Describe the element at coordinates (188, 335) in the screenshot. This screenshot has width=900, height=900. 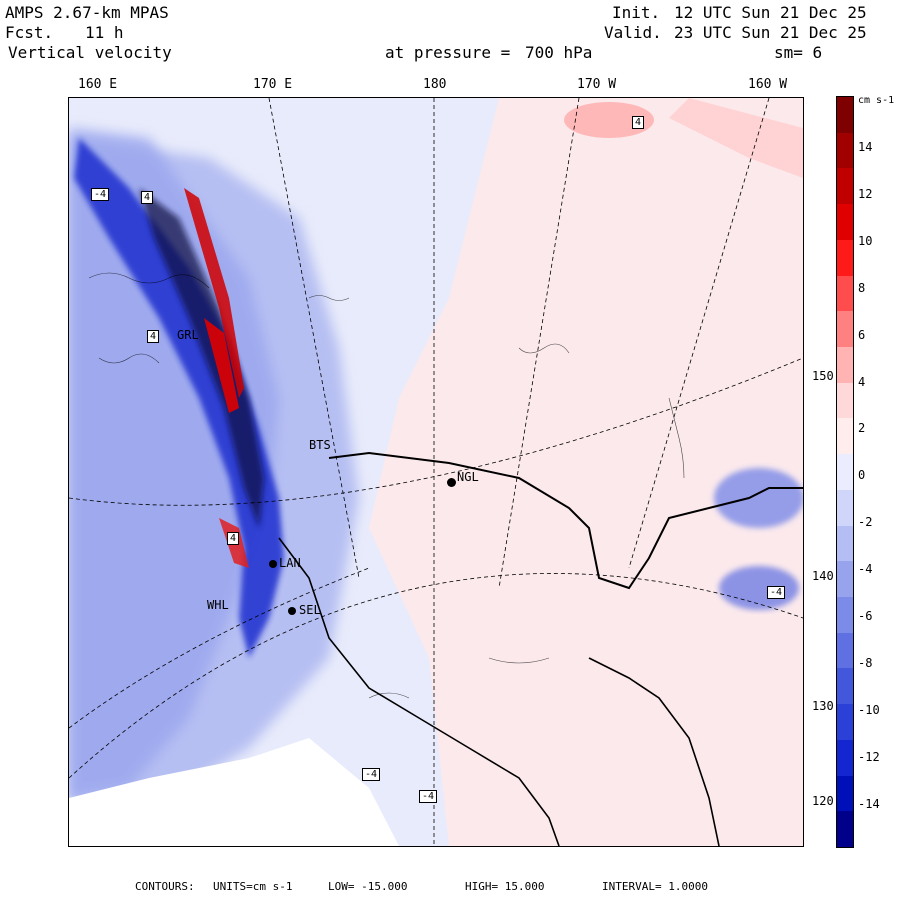
I see `station-grl-label: GRL` at that location.